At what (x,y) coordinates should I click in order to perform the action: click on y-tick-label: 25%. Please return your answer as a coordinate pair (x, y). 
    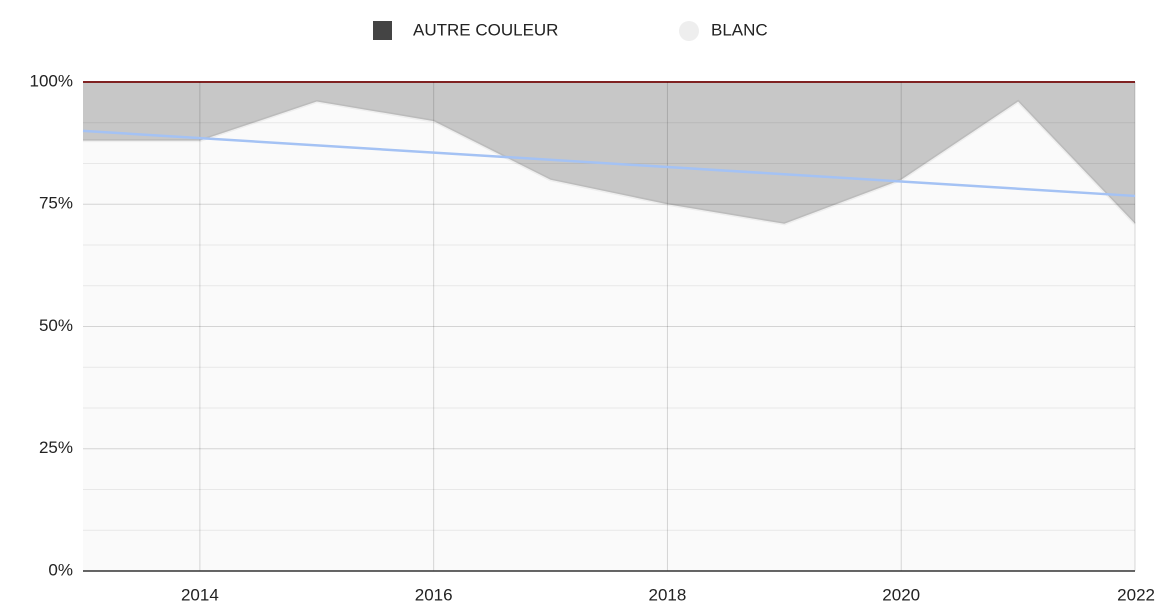
    Looking at the image, I should click on (56, 447).